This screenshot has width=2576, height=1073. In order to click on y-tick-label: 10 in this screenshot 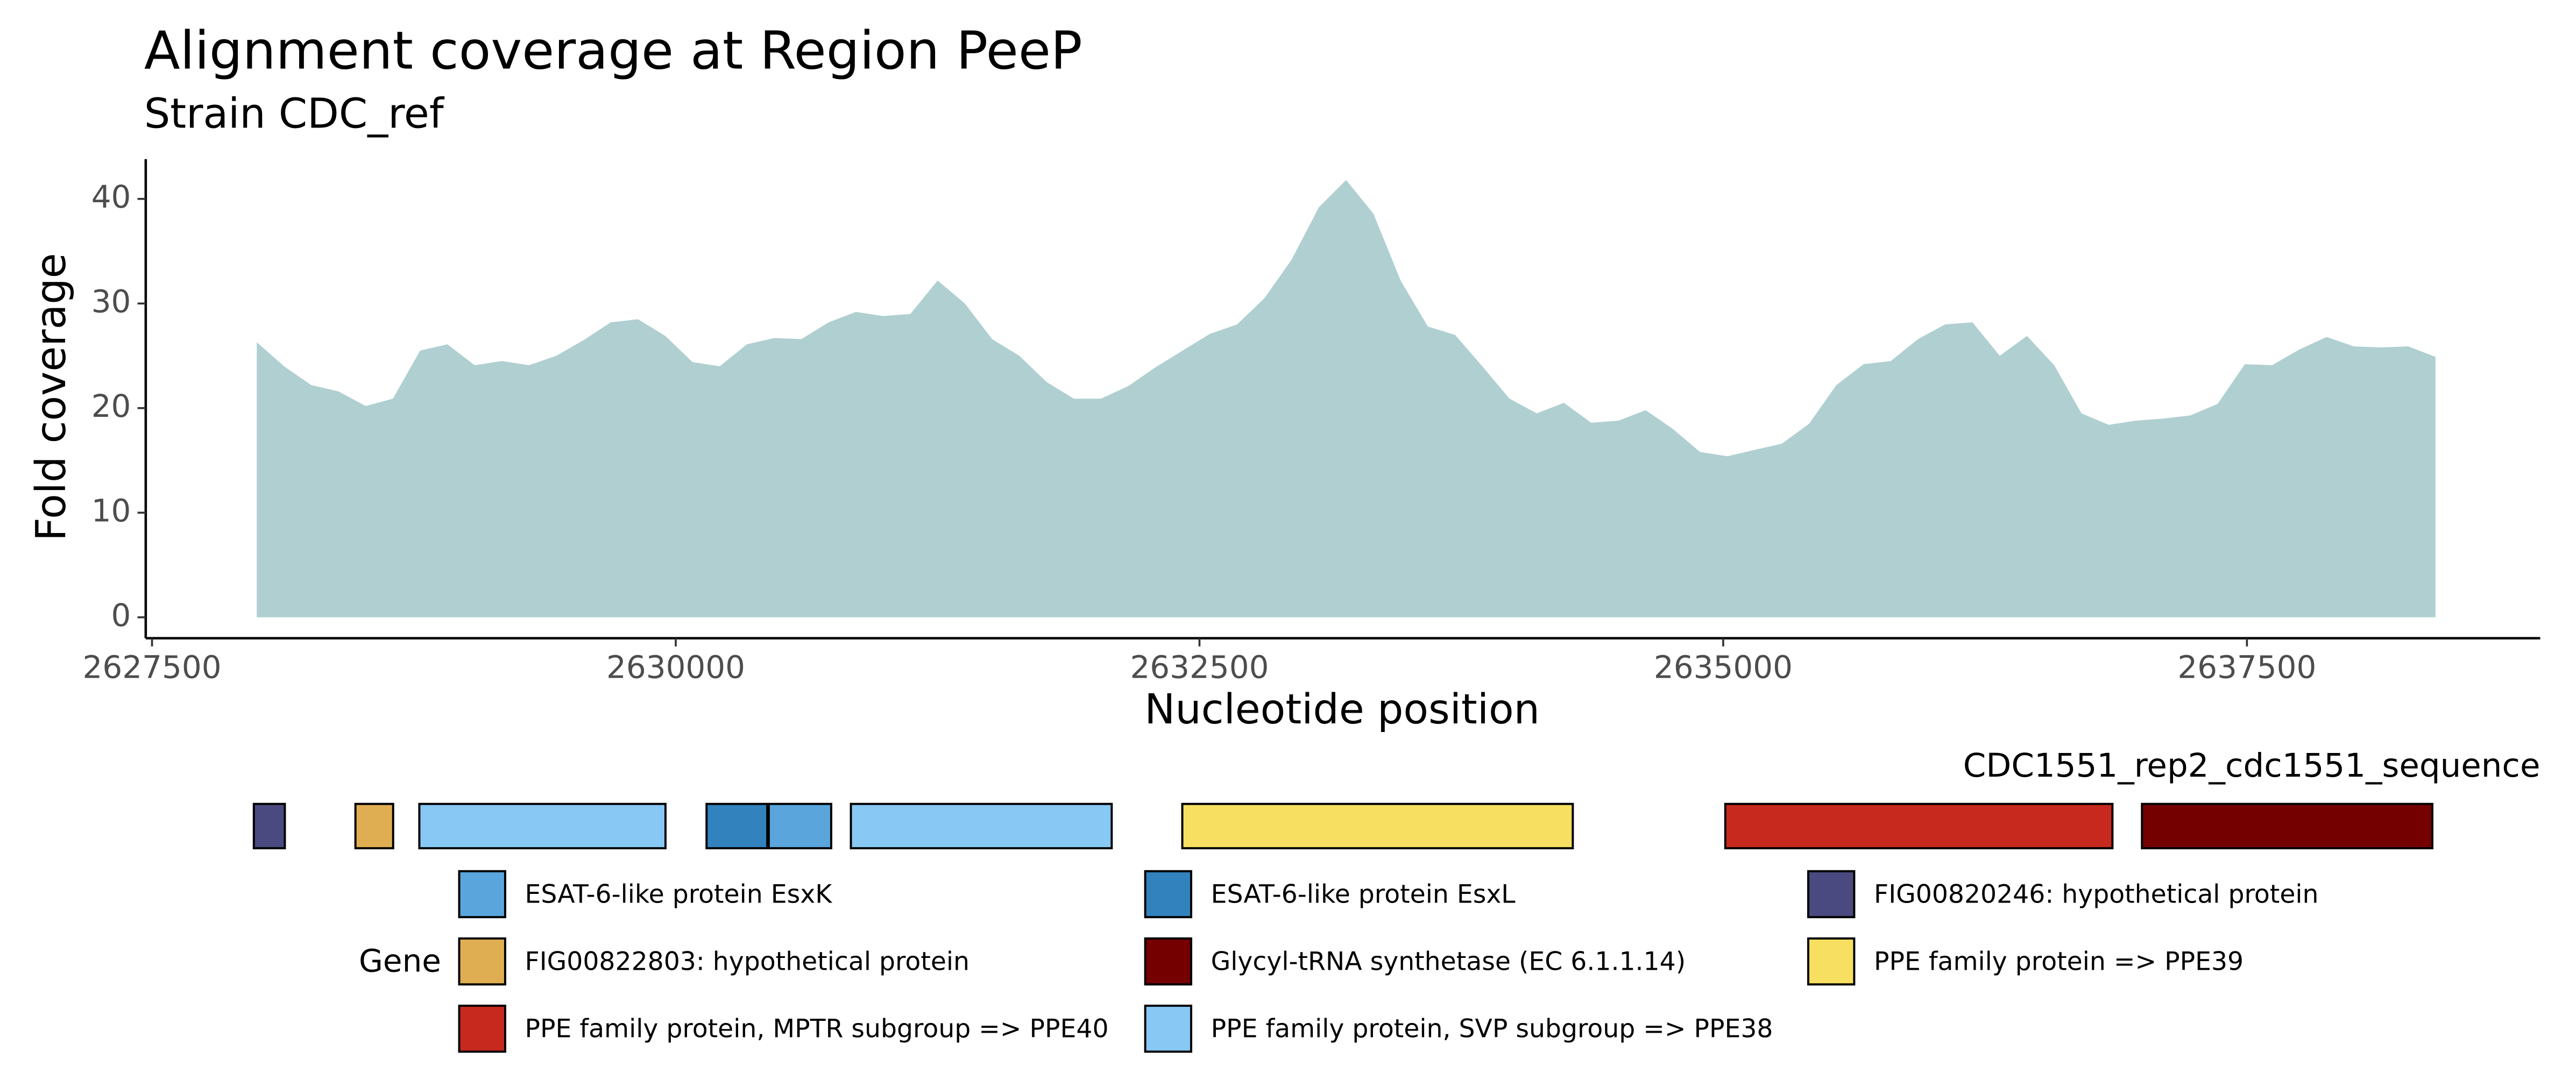, I will do `click(111, 510)`.